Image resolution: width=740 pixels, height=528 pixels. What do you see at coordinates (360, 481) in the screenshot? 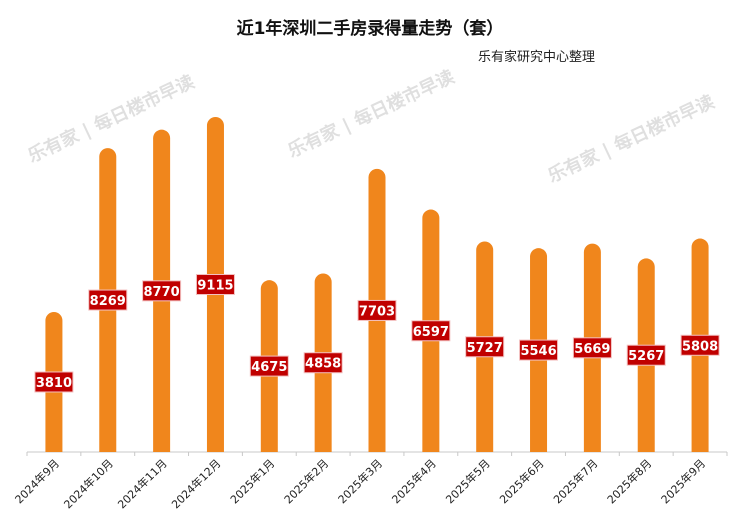
I see `x-tick-label: 2025年3月` at bounding box center [360, 481].